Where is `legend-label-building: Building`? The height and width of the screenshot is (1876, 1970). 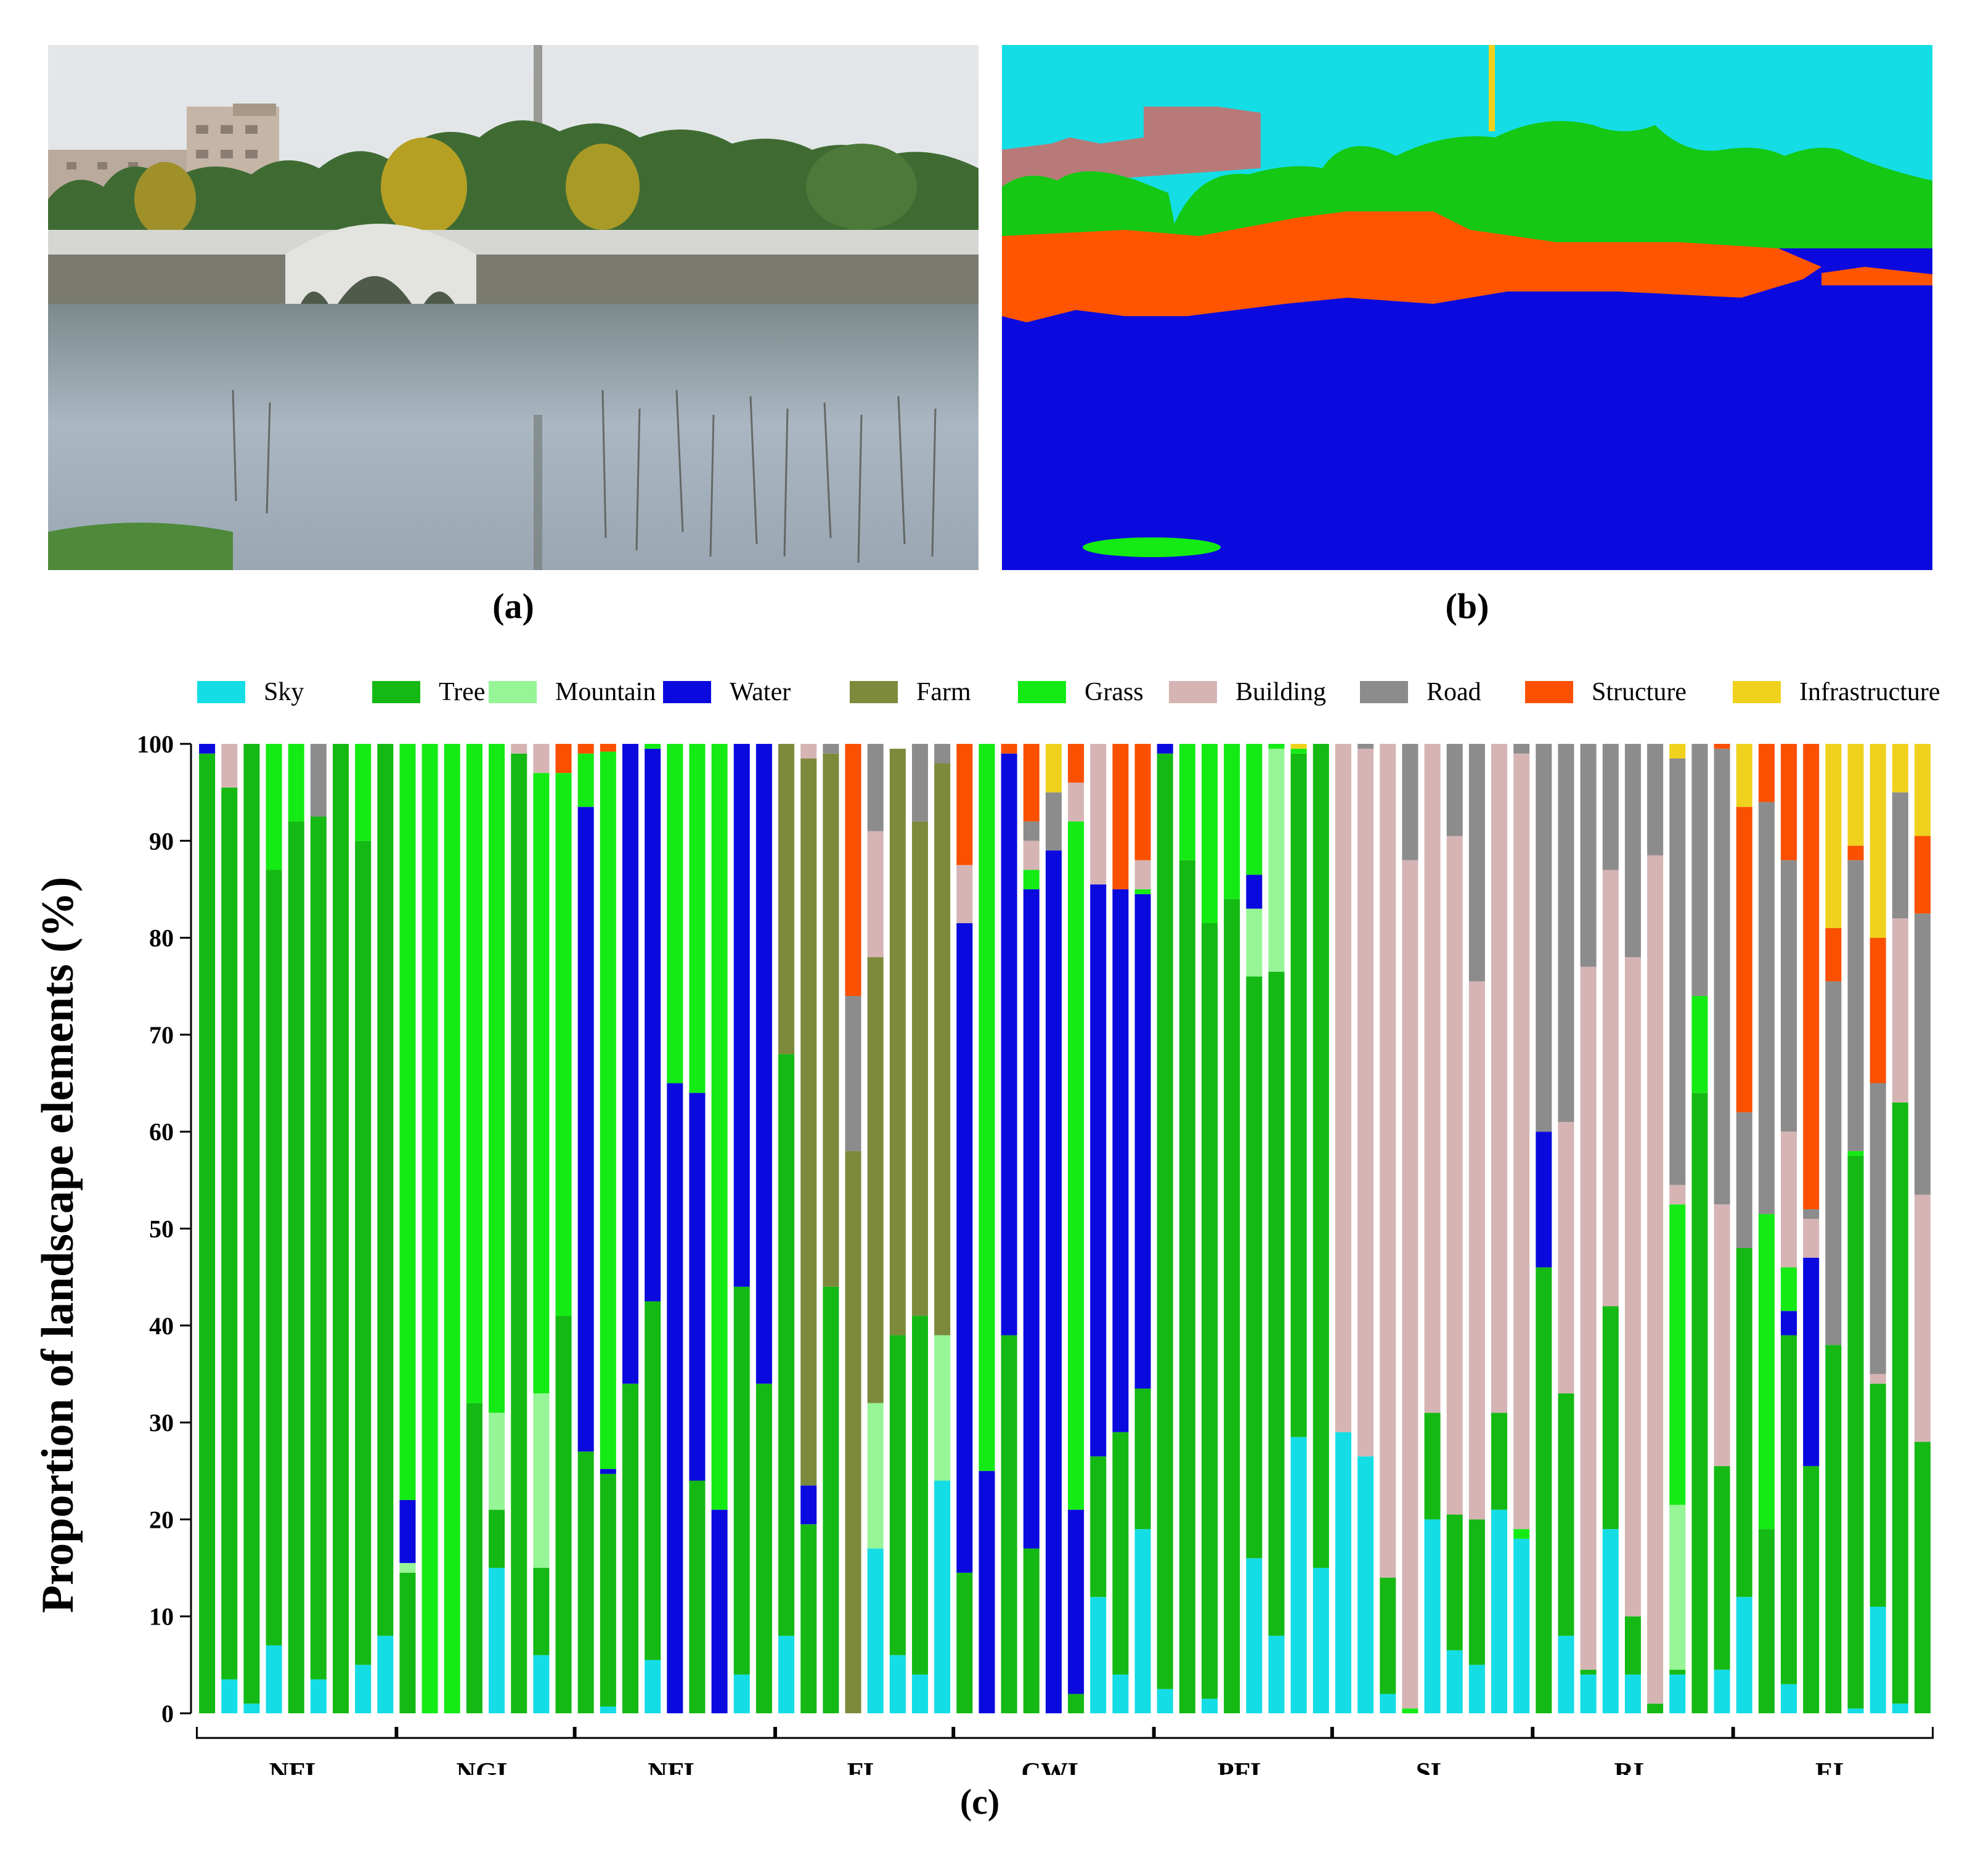 legend-label-building: Building is located at coordinates (1281, 692).